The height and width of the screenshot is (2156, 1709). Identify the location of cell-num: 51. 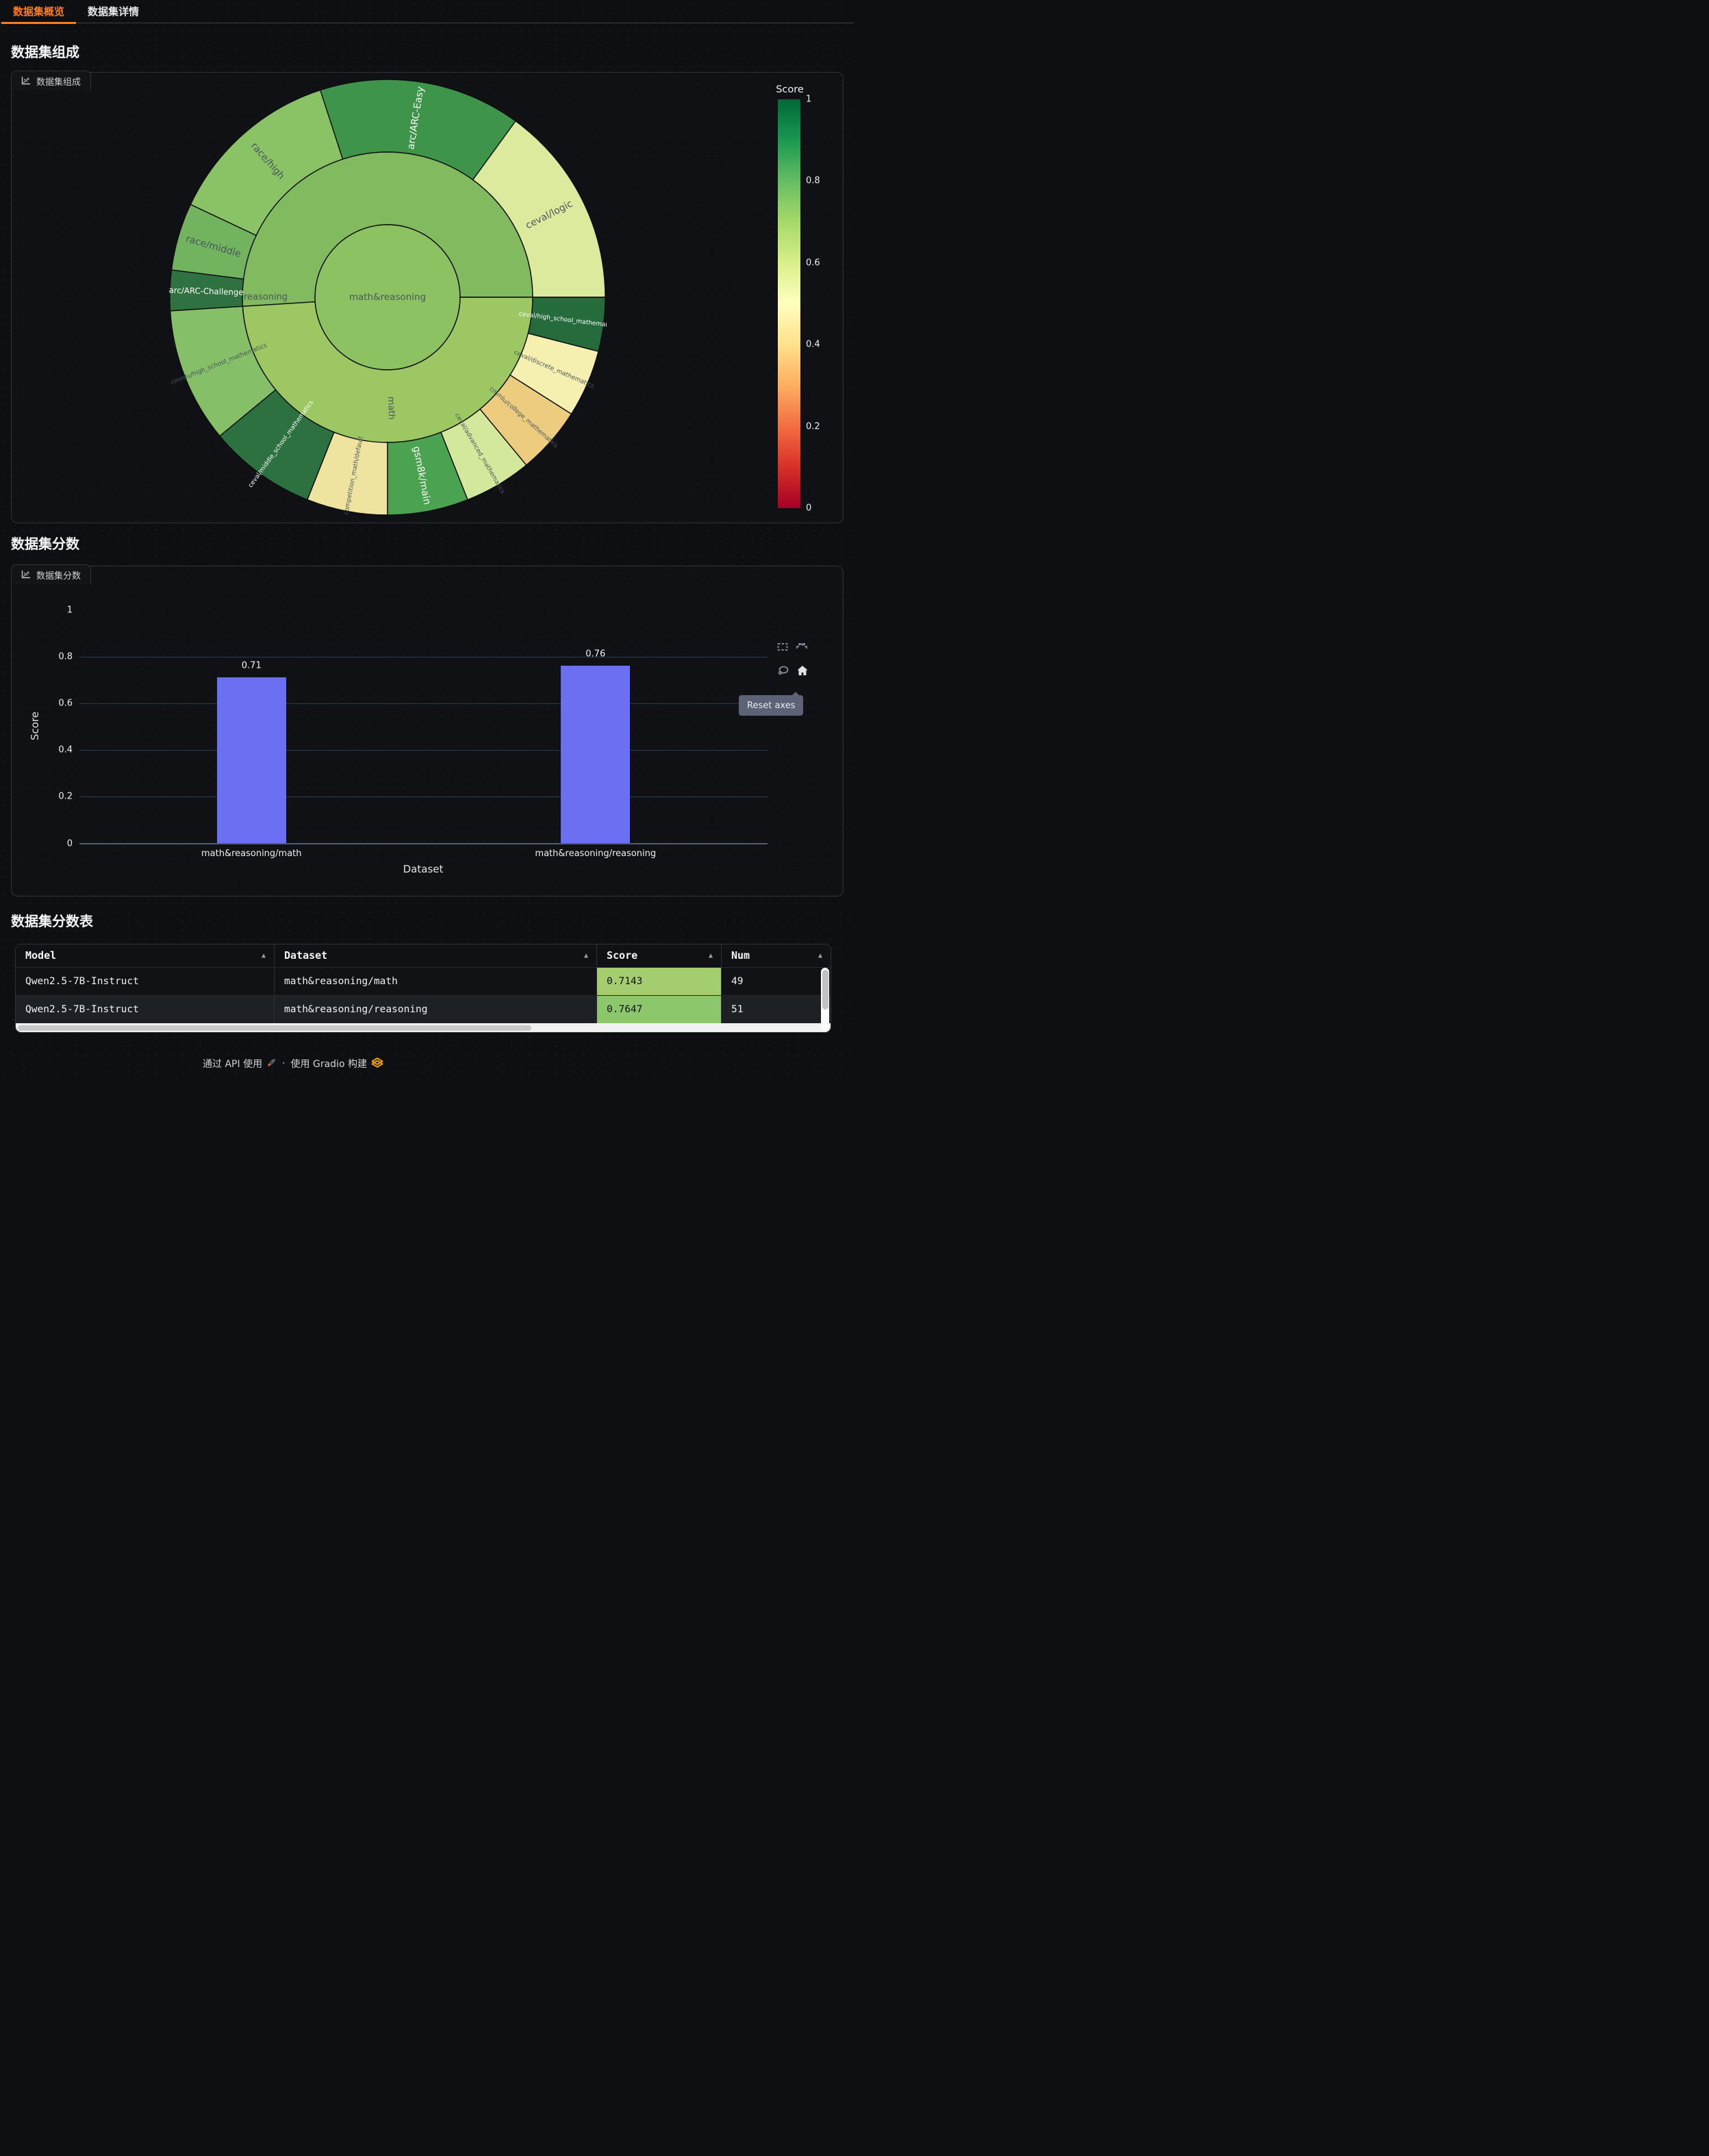
(776, 1009).